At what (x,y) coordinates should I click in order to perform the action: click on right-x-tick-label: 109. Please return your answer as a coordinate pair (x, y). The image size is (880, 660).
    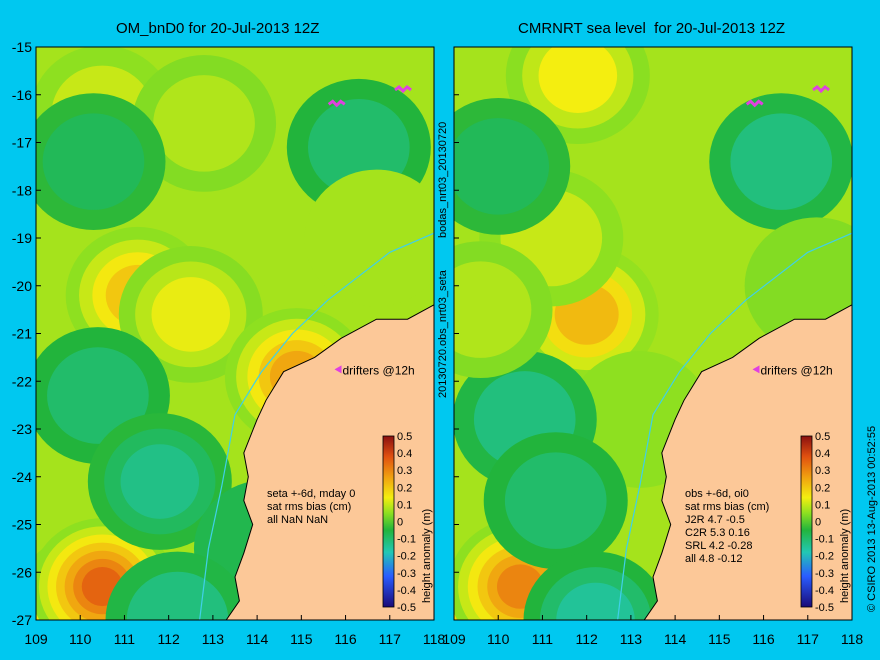
    Looking at the image, I should click on (454, 639).